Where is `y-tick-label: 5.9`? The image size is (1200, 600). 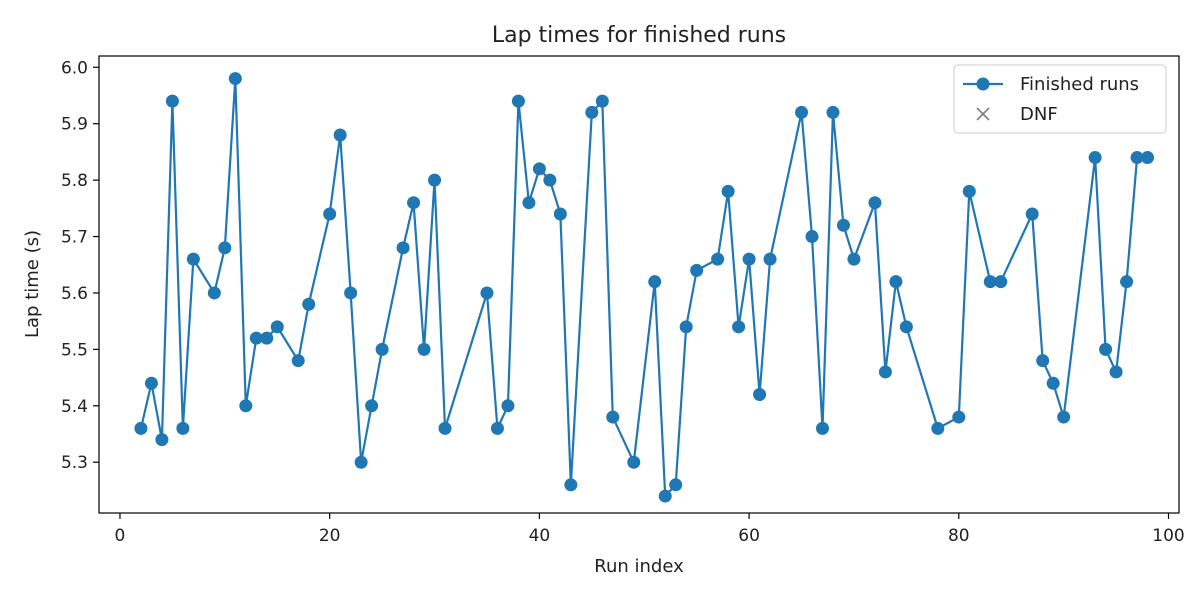 y-tick-label: 5.9 is located at coordinates (74, 125).